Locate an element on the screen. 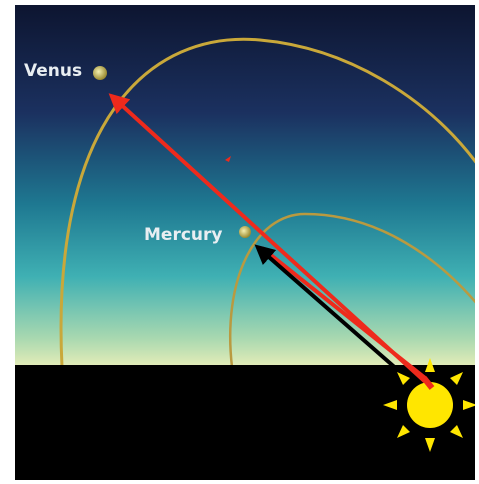 This screenshot has height=484, width=479. mercury-arrow is located at coordinates (335, 315).